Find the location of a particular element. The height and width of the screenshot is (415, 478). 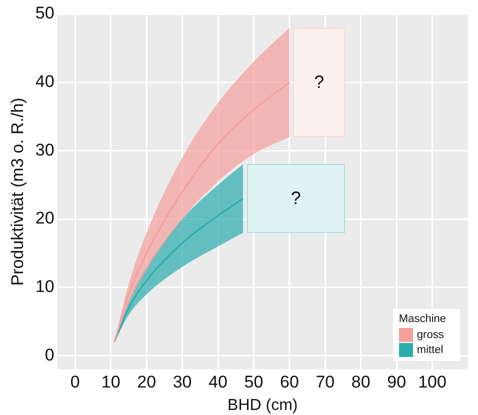

y-tick-label: 20 is located at coordinates (44, 218).